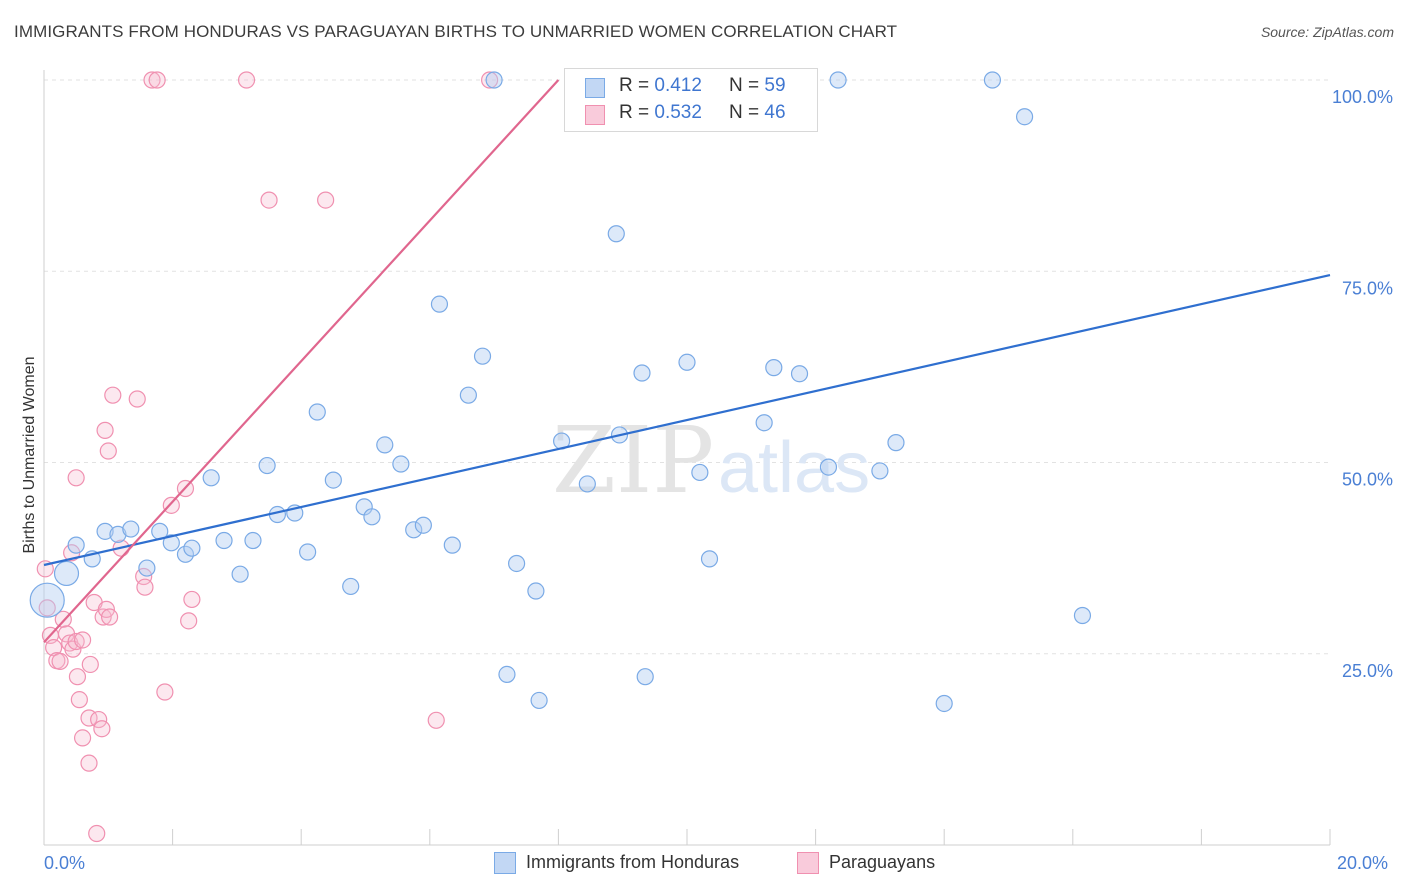 The image size is (1406, 892). Describe the element at coordinates (634, 112) in the screenshot. I see `legend-r-label-2: R =` at that location.